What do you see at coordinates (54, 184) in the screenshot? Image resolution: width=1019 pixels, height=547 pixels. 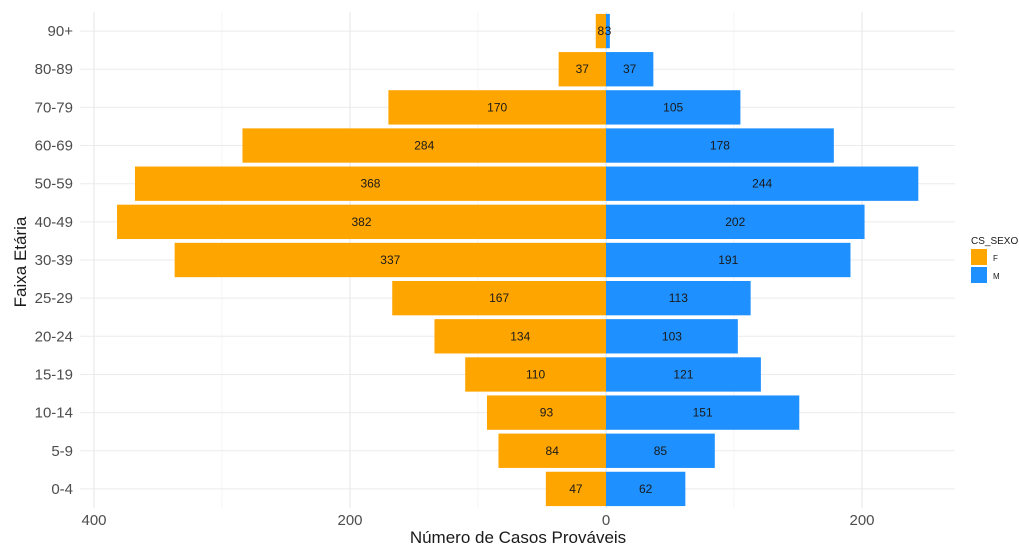 I see `y-tick-label: 50-59` at bounding box center [54, 184].